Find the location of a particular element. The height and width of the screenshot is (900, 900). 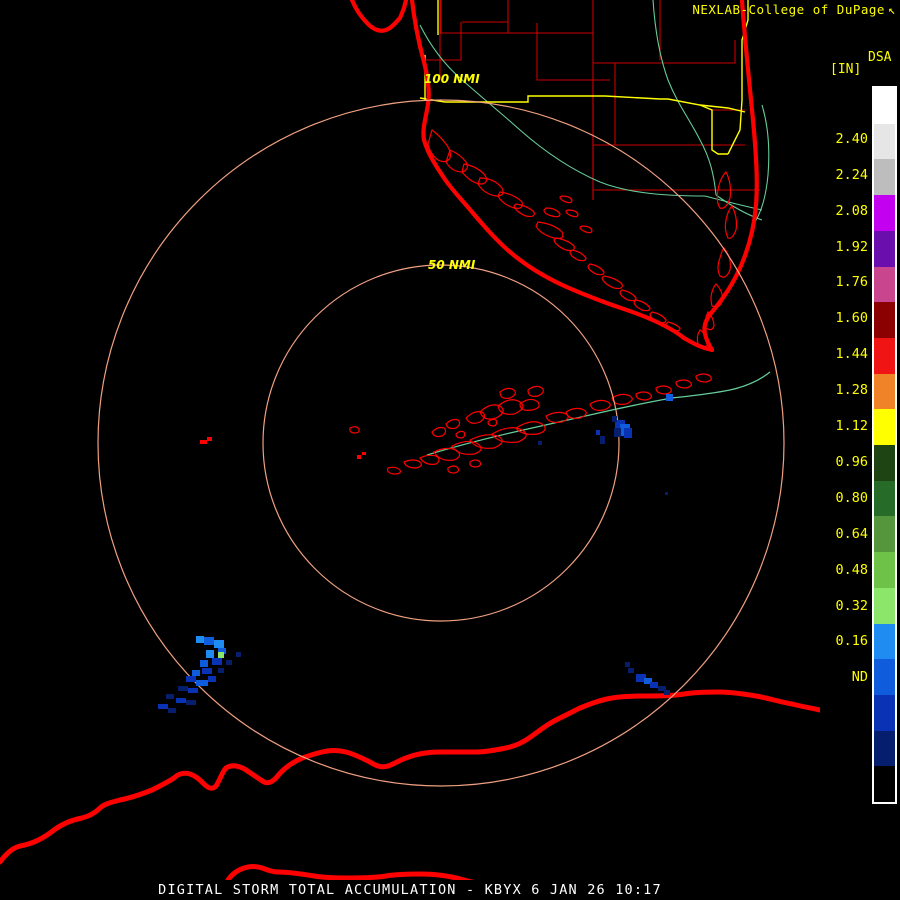

brand-text: NEXLAB-College of DuPage is located at coordinates (788, 9).